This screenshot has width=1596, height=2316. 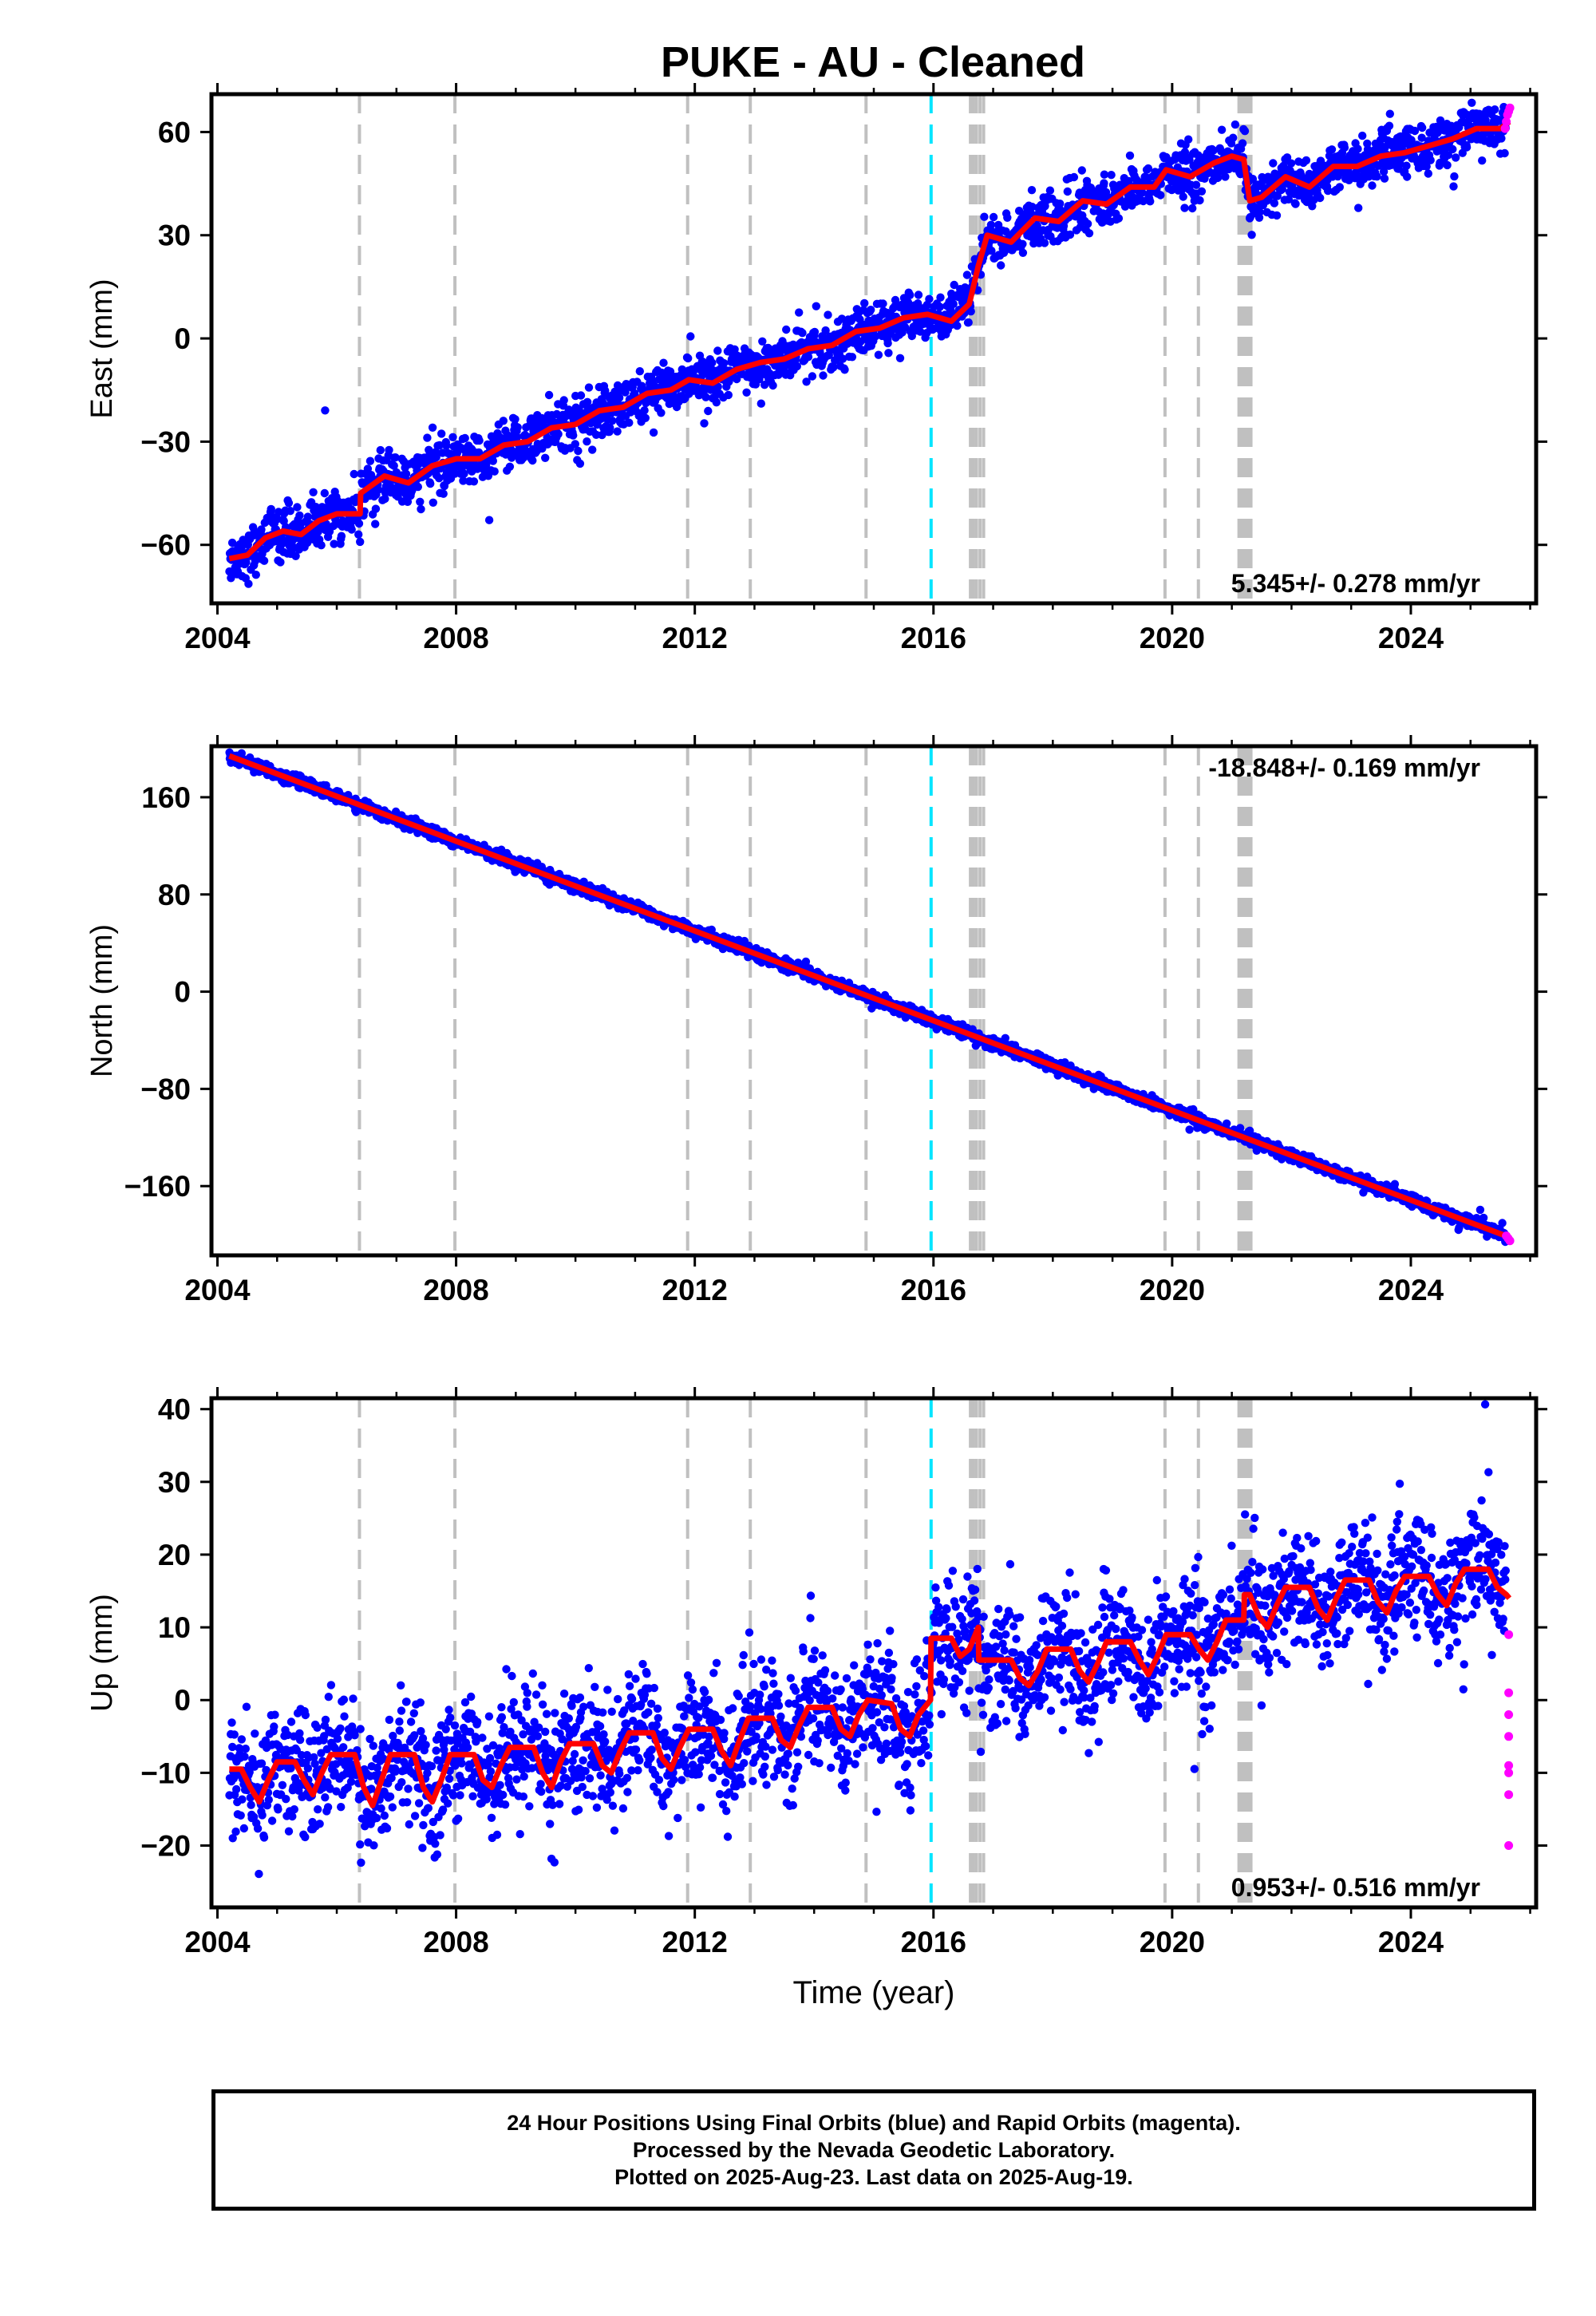 What do you see at coordinates (1172, 638) in the screenshot?
I see `x-tick-label: 2020` at bounding box center [1172, 638].